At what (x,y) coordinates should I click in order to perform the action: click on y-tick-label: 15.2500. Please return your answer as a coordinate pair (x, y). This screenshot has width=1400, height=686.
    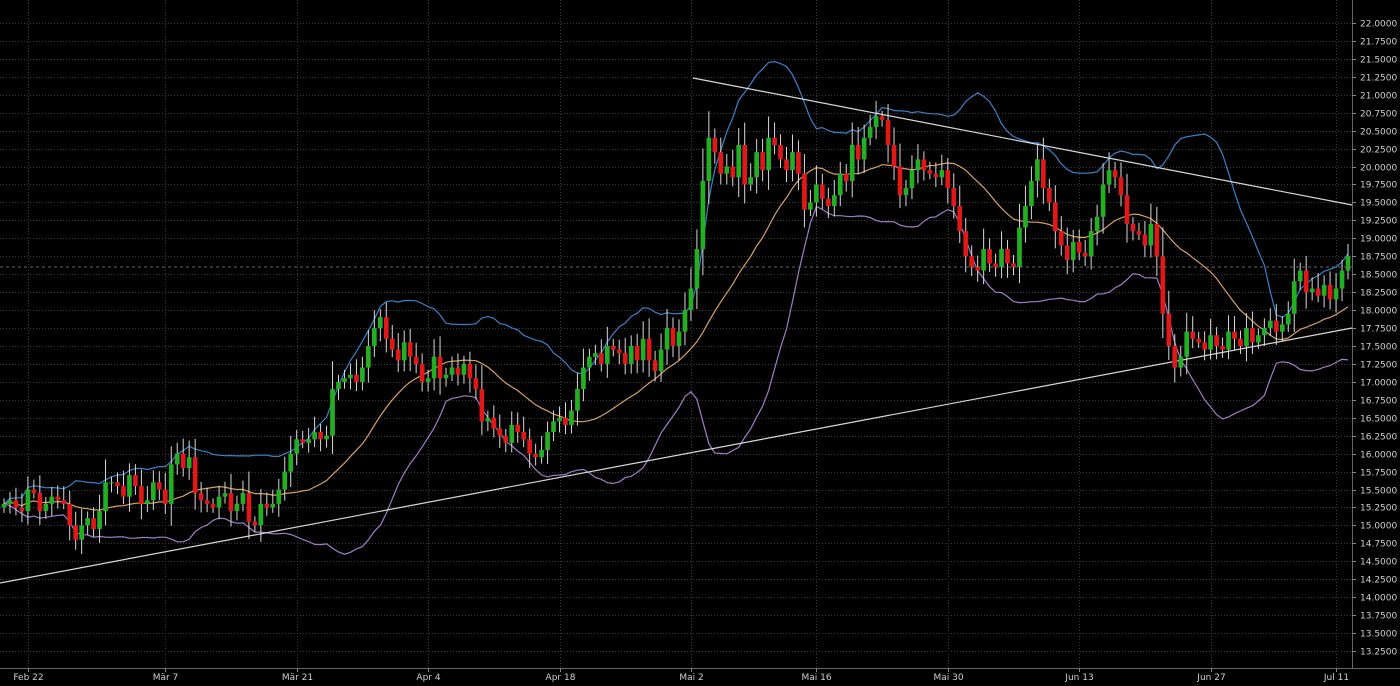
    Looking at the image, I should click on (1378, 509).